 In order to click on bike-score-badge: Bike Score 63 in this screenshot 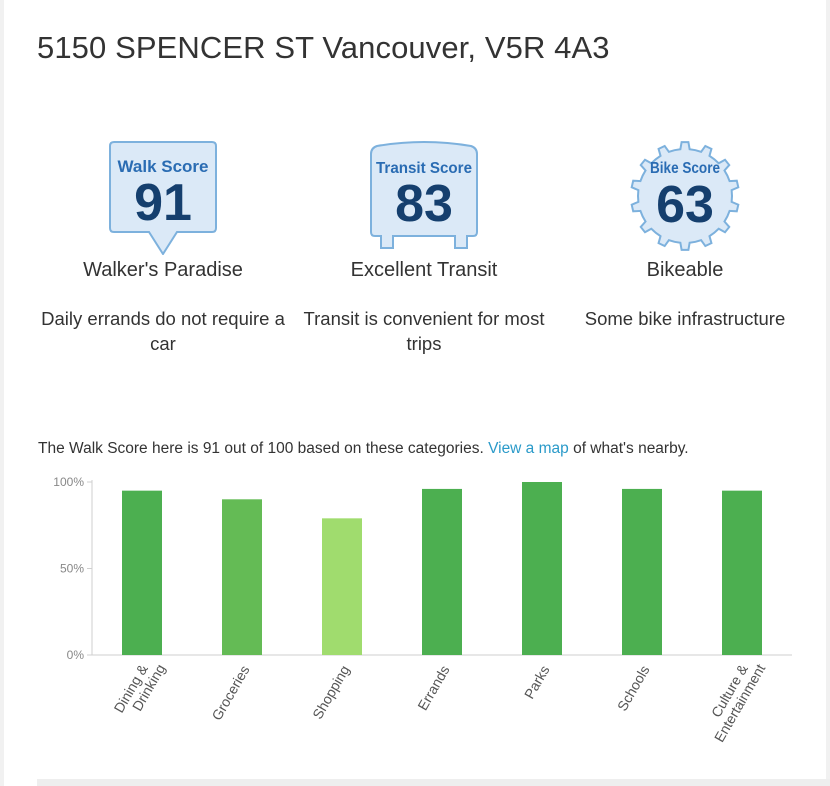, I will do `click(685, 196)`.